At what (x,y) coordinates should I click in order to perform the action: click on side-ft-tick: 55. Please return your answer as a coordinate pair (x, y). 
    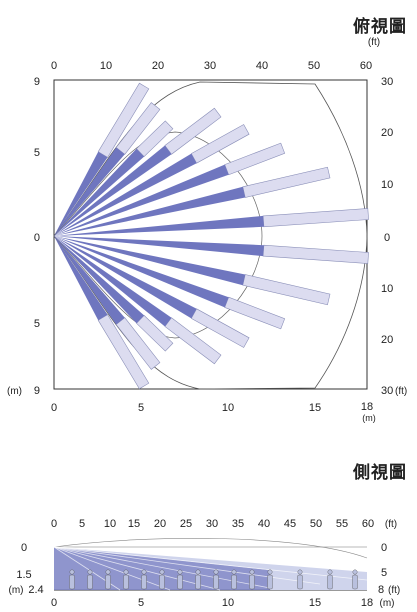
    Looking at the image, I should click on (342, 524).